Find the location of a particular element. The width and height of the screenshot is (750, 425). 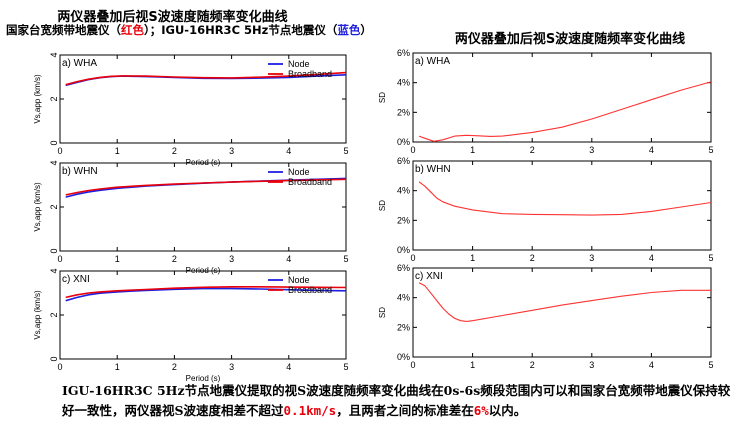

caption-part3: 以内。 is located at coordinates (507, 410).